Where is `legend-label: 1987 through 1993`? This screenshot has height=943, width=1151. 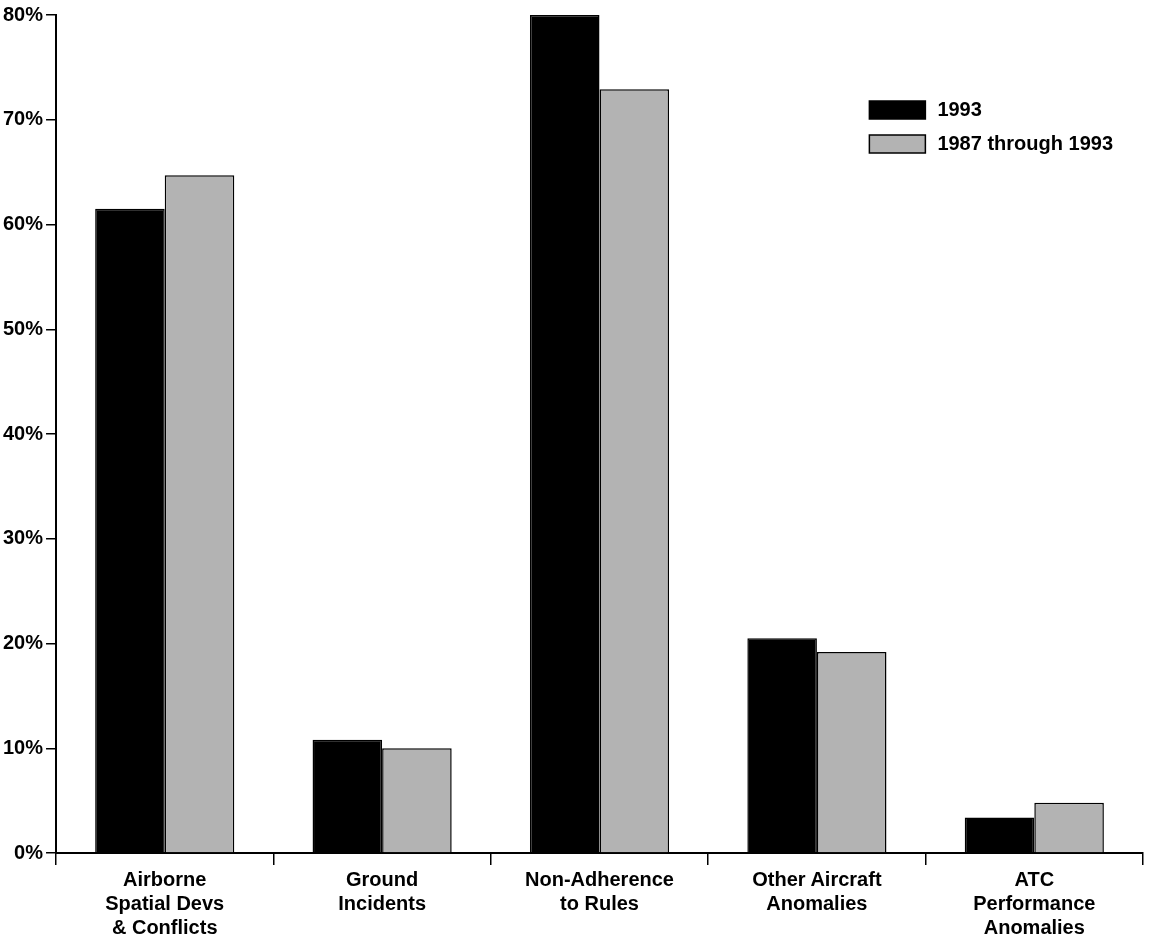
legend-label: 1987 through 1993 is located at coordinates (1025, 142).